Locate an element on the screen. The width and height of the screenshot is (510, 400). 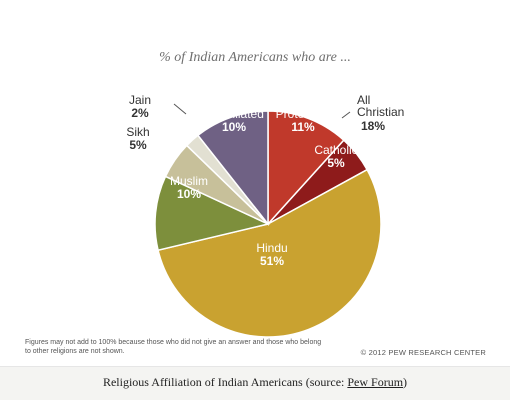
caption-bar is located at coordinates (255, 383).